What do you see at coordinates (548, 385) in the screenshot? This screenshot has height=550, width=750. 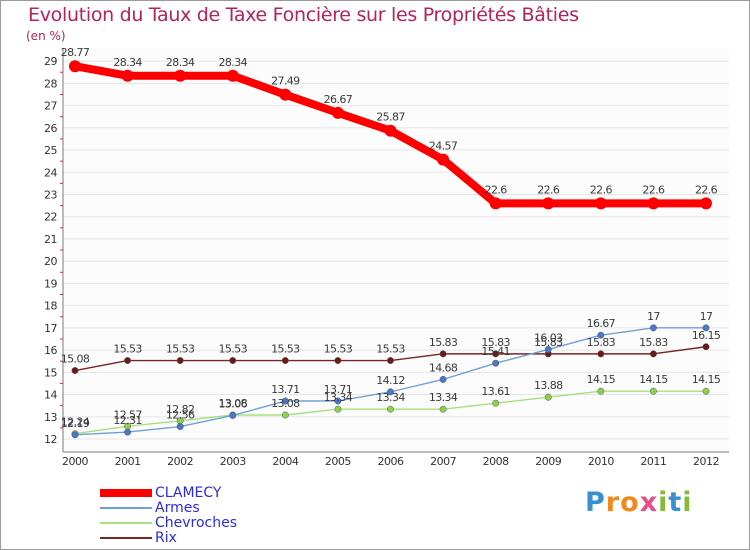 I see `data-label-chevroches: 13.88` at bounding box center [548, 385].